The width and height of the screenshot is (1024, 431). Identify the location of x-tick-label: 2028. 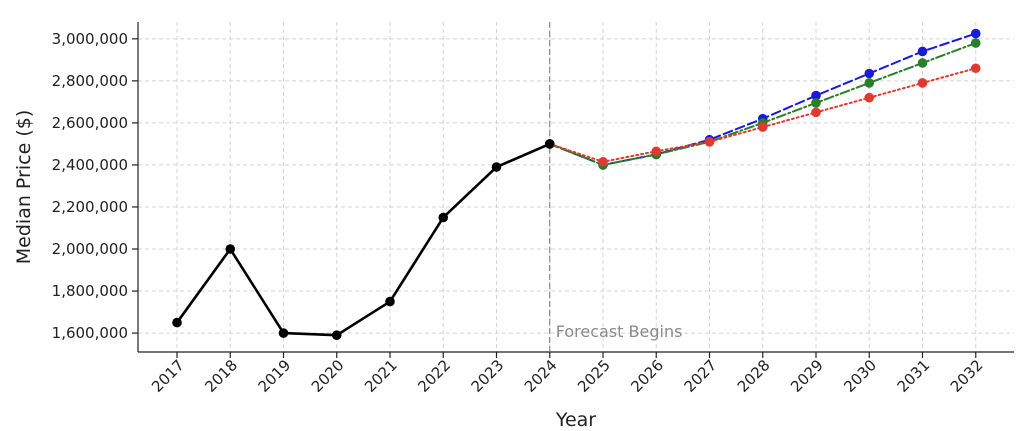
(754, 376).